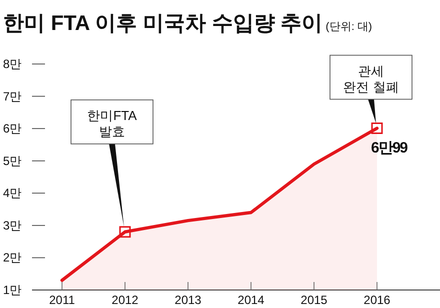 This screenshot has height=308, width=440. Describe the element at coordinates (112, 123) in the screenshot. I see `annotation: 한미FTA 발효` at that location.